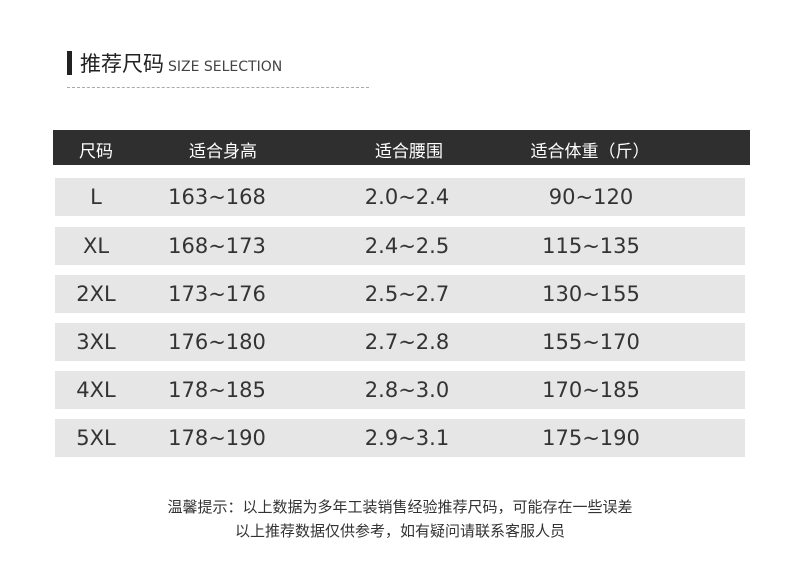  Describe the element at coordinates (96, 246) in the screenshot. I see `cell-size: XL` at that location.